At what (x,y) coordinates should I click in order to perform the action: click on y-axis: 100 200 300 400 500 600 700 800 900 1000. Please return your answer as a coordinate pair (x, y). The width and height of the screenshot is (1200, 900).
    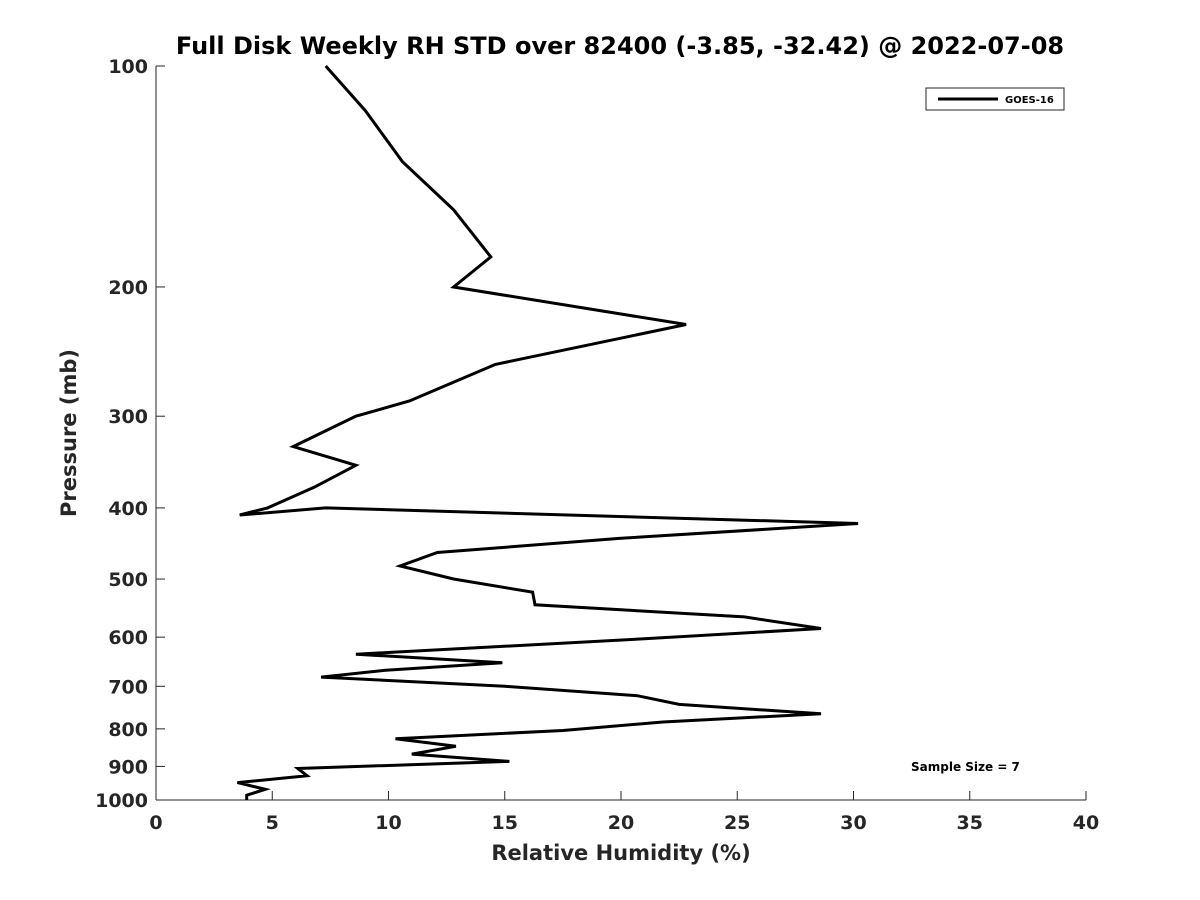
    Looking at the image, I should click on (130, 434).